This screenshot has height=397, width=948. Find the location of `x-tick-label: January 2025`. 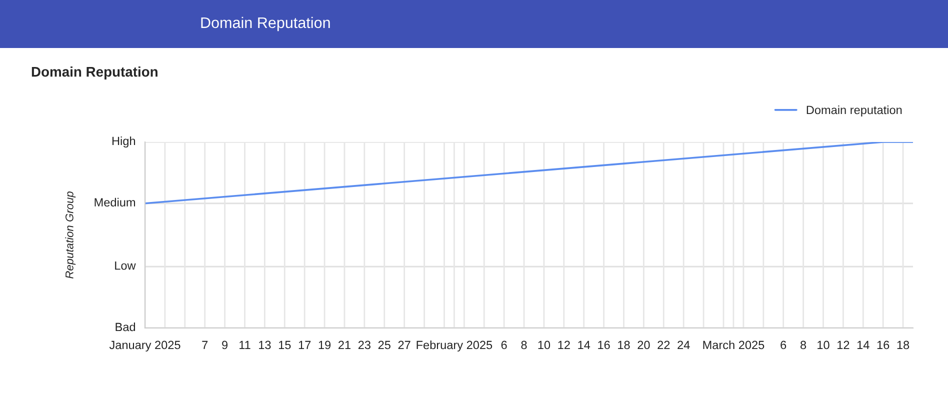

x-tick-label: January 2025 is located at coordinates (144, 346).